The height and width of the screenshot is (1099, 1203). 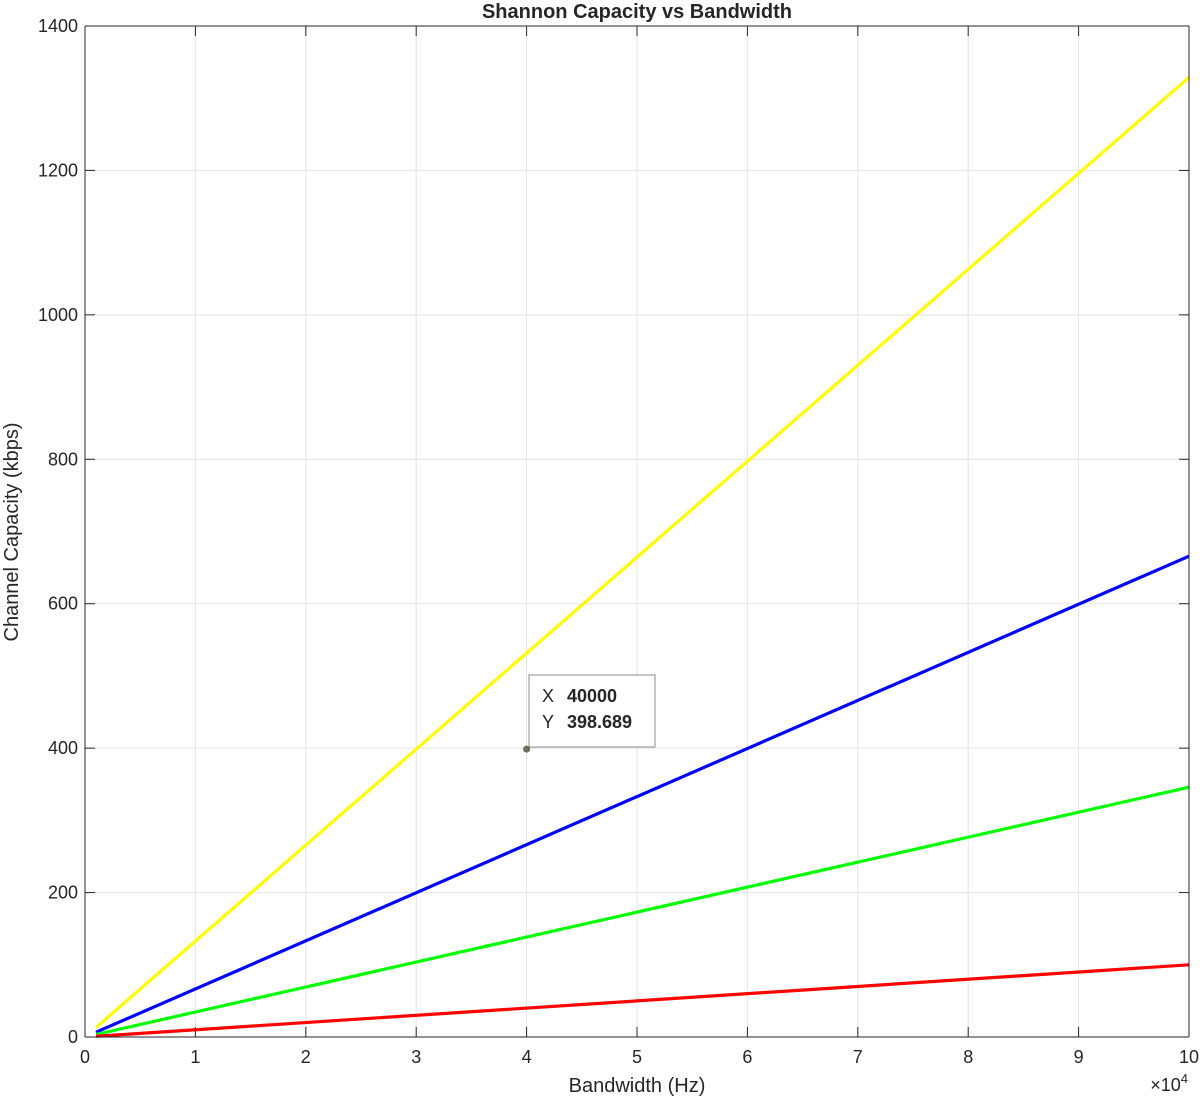 What do you see at coordinates (58, 26) in the screenshot?
I see `y-tick-label: 1400` at bounding box center [58, 26].